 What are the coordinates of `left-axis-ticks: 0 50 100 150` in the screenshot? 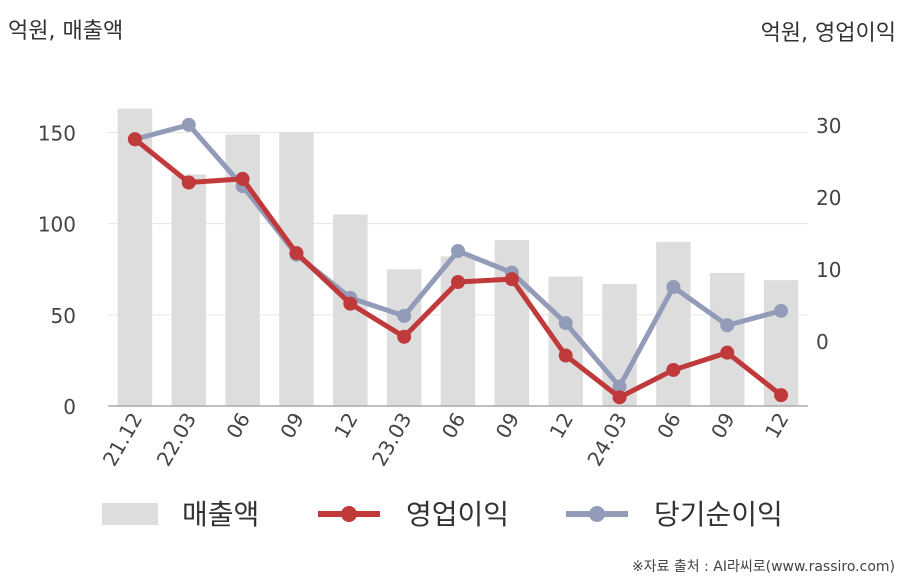 It's located at (57, 270).